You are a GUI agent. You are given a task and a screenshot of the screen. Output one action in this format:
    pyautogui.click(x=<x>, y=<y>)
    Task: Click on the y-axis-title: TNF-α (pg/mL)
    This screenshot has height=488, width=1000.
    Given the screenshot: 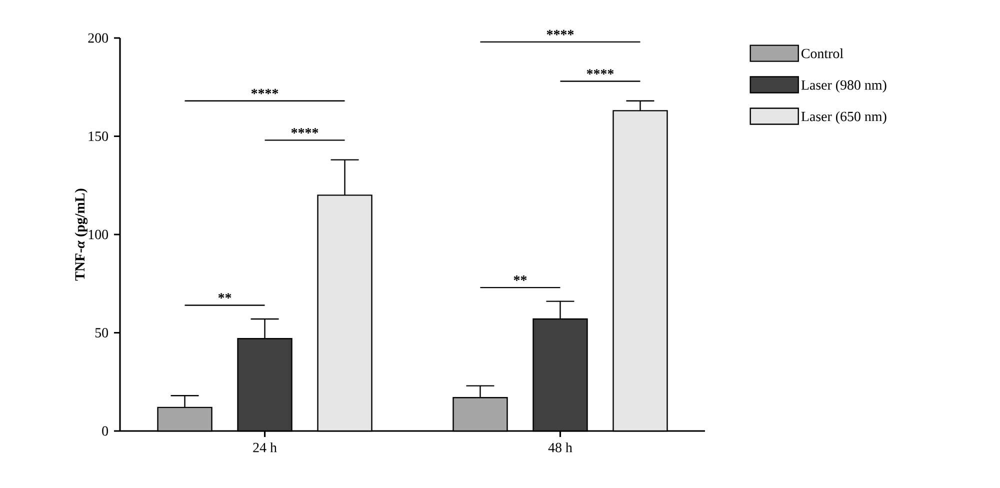 What is the action you would take?
    pyautogui.click(x=81, y=234)
    